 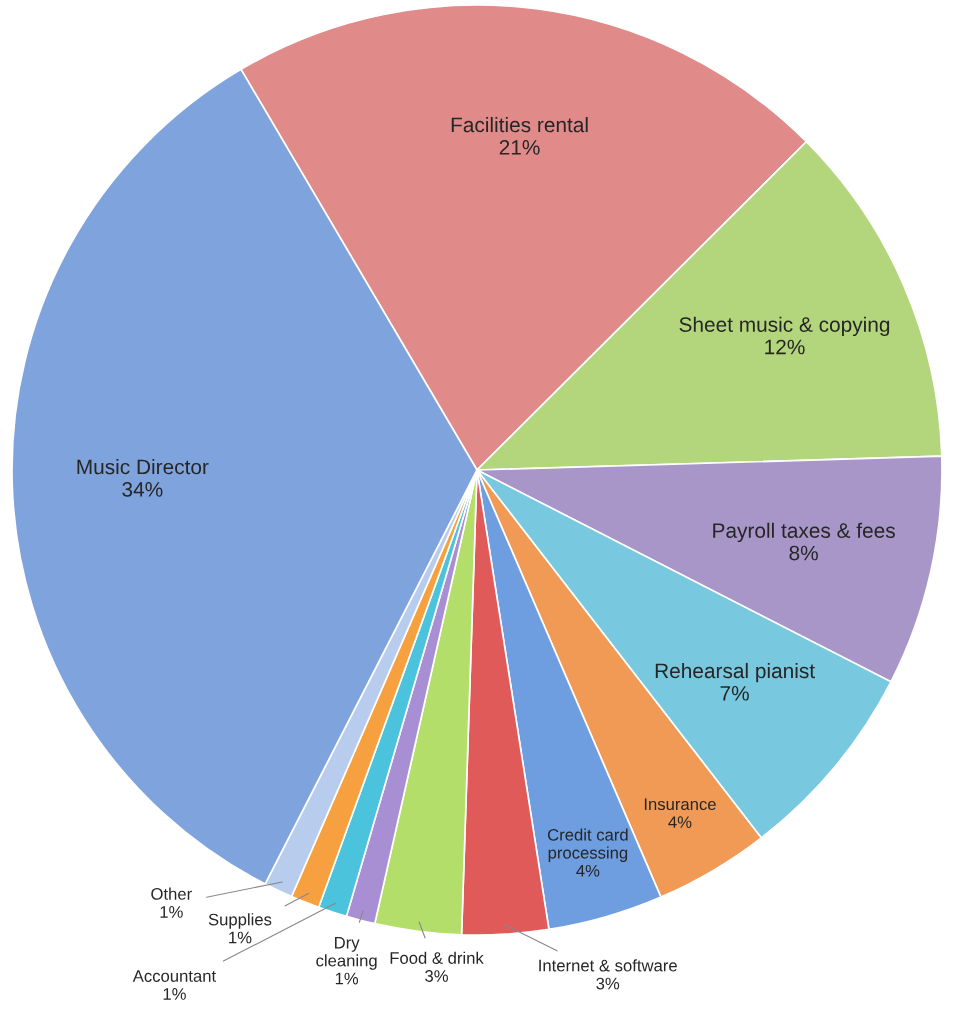 I want to click on slice-label: Rehearsal pianist, so click(x=735, y=672).